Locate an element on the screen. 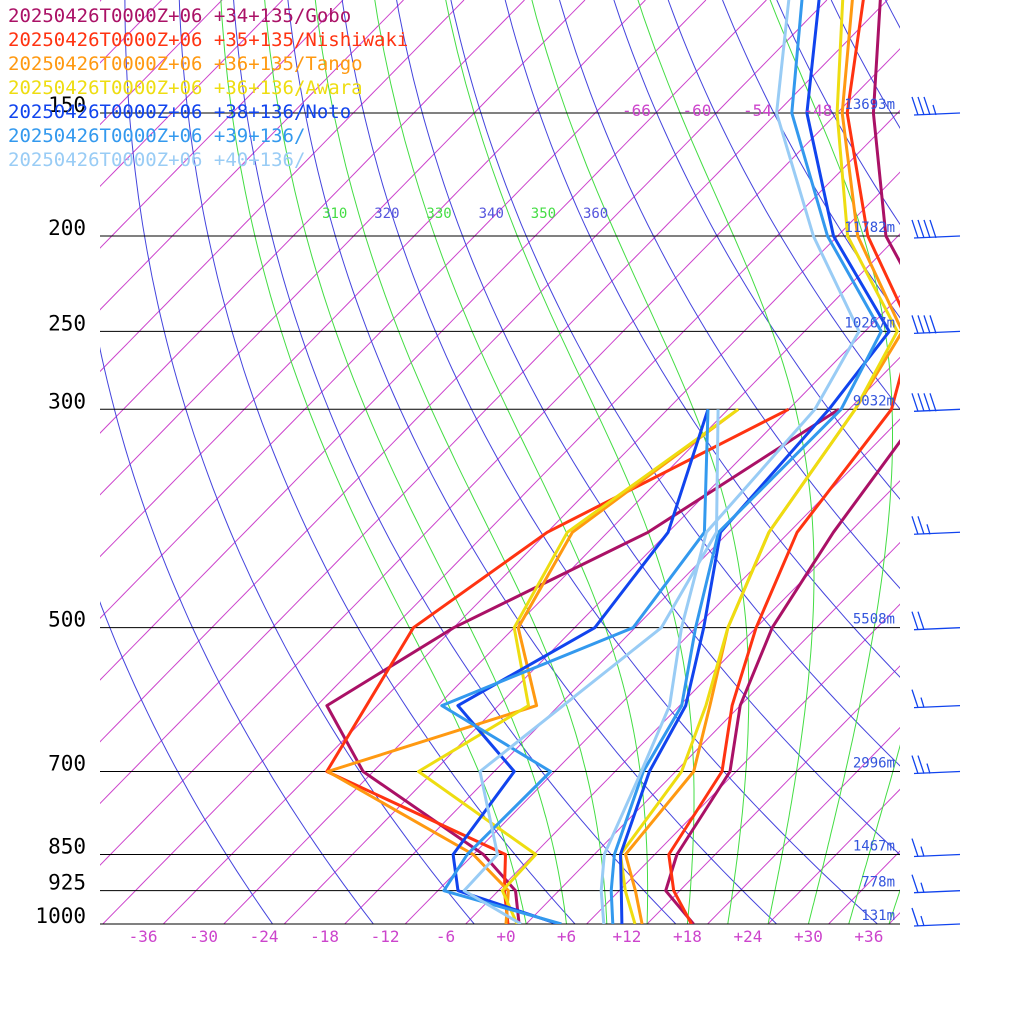 Image resolution: width=1024 pixels, height=1024 pixels. height-label: 10267m is located at coordinates (869, 323).